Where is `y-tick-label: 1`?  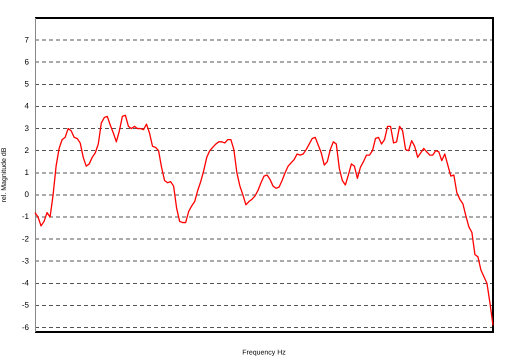
y-tick-label: 1 is located at coordinates (27, 172).